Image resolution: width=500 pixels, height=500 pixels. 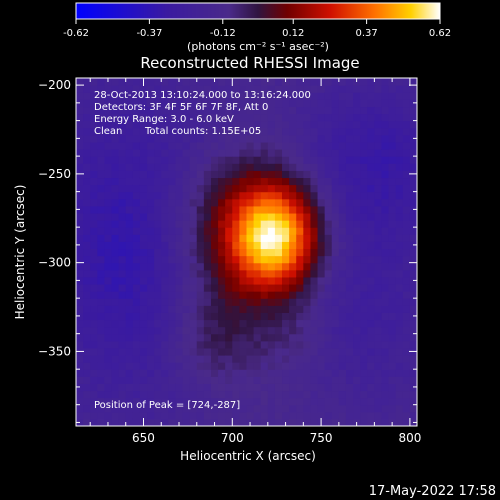 What do you see at coordinates (54, 263) in the screenshot?
I see `y-tick-label: −300` at bounding box center [54, 263].